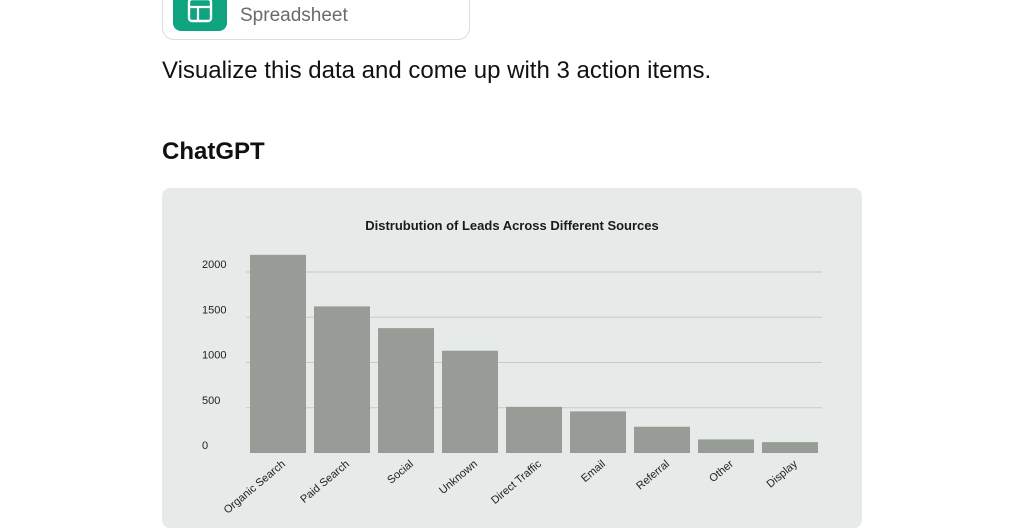 This screenshot has height=528, width=1024. Describe the element at coordinates (214, 310) in the screenshot. I see `y-tick-label: 1500` at that location.